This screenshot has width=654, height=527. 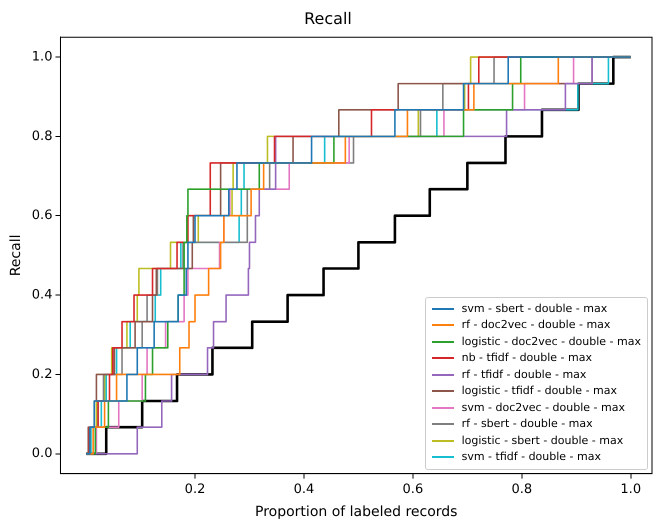 What do you see at coordinates (42, 454) in the screenshot?
I see `y-tick-label: 0.0` at bounding box center [42, 454].